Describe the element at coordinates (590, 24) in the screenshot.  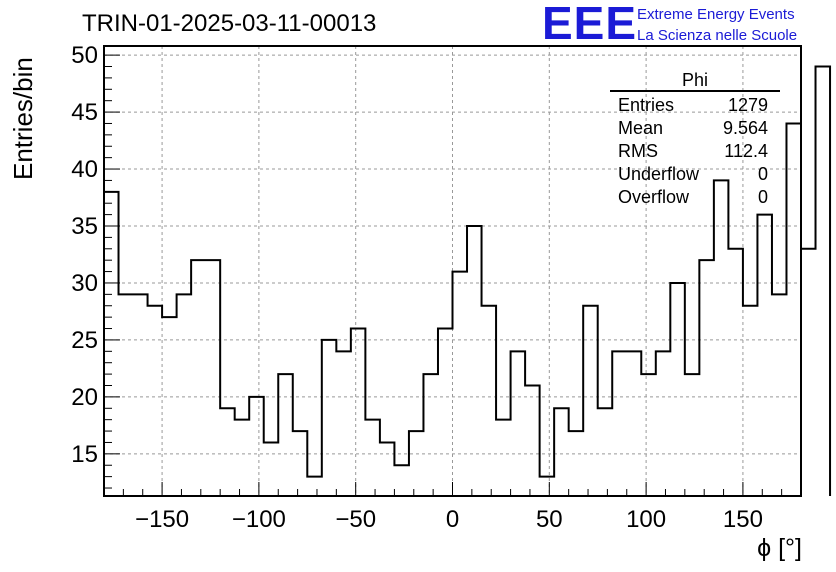
I see `eee-logo: EEE` at that location.